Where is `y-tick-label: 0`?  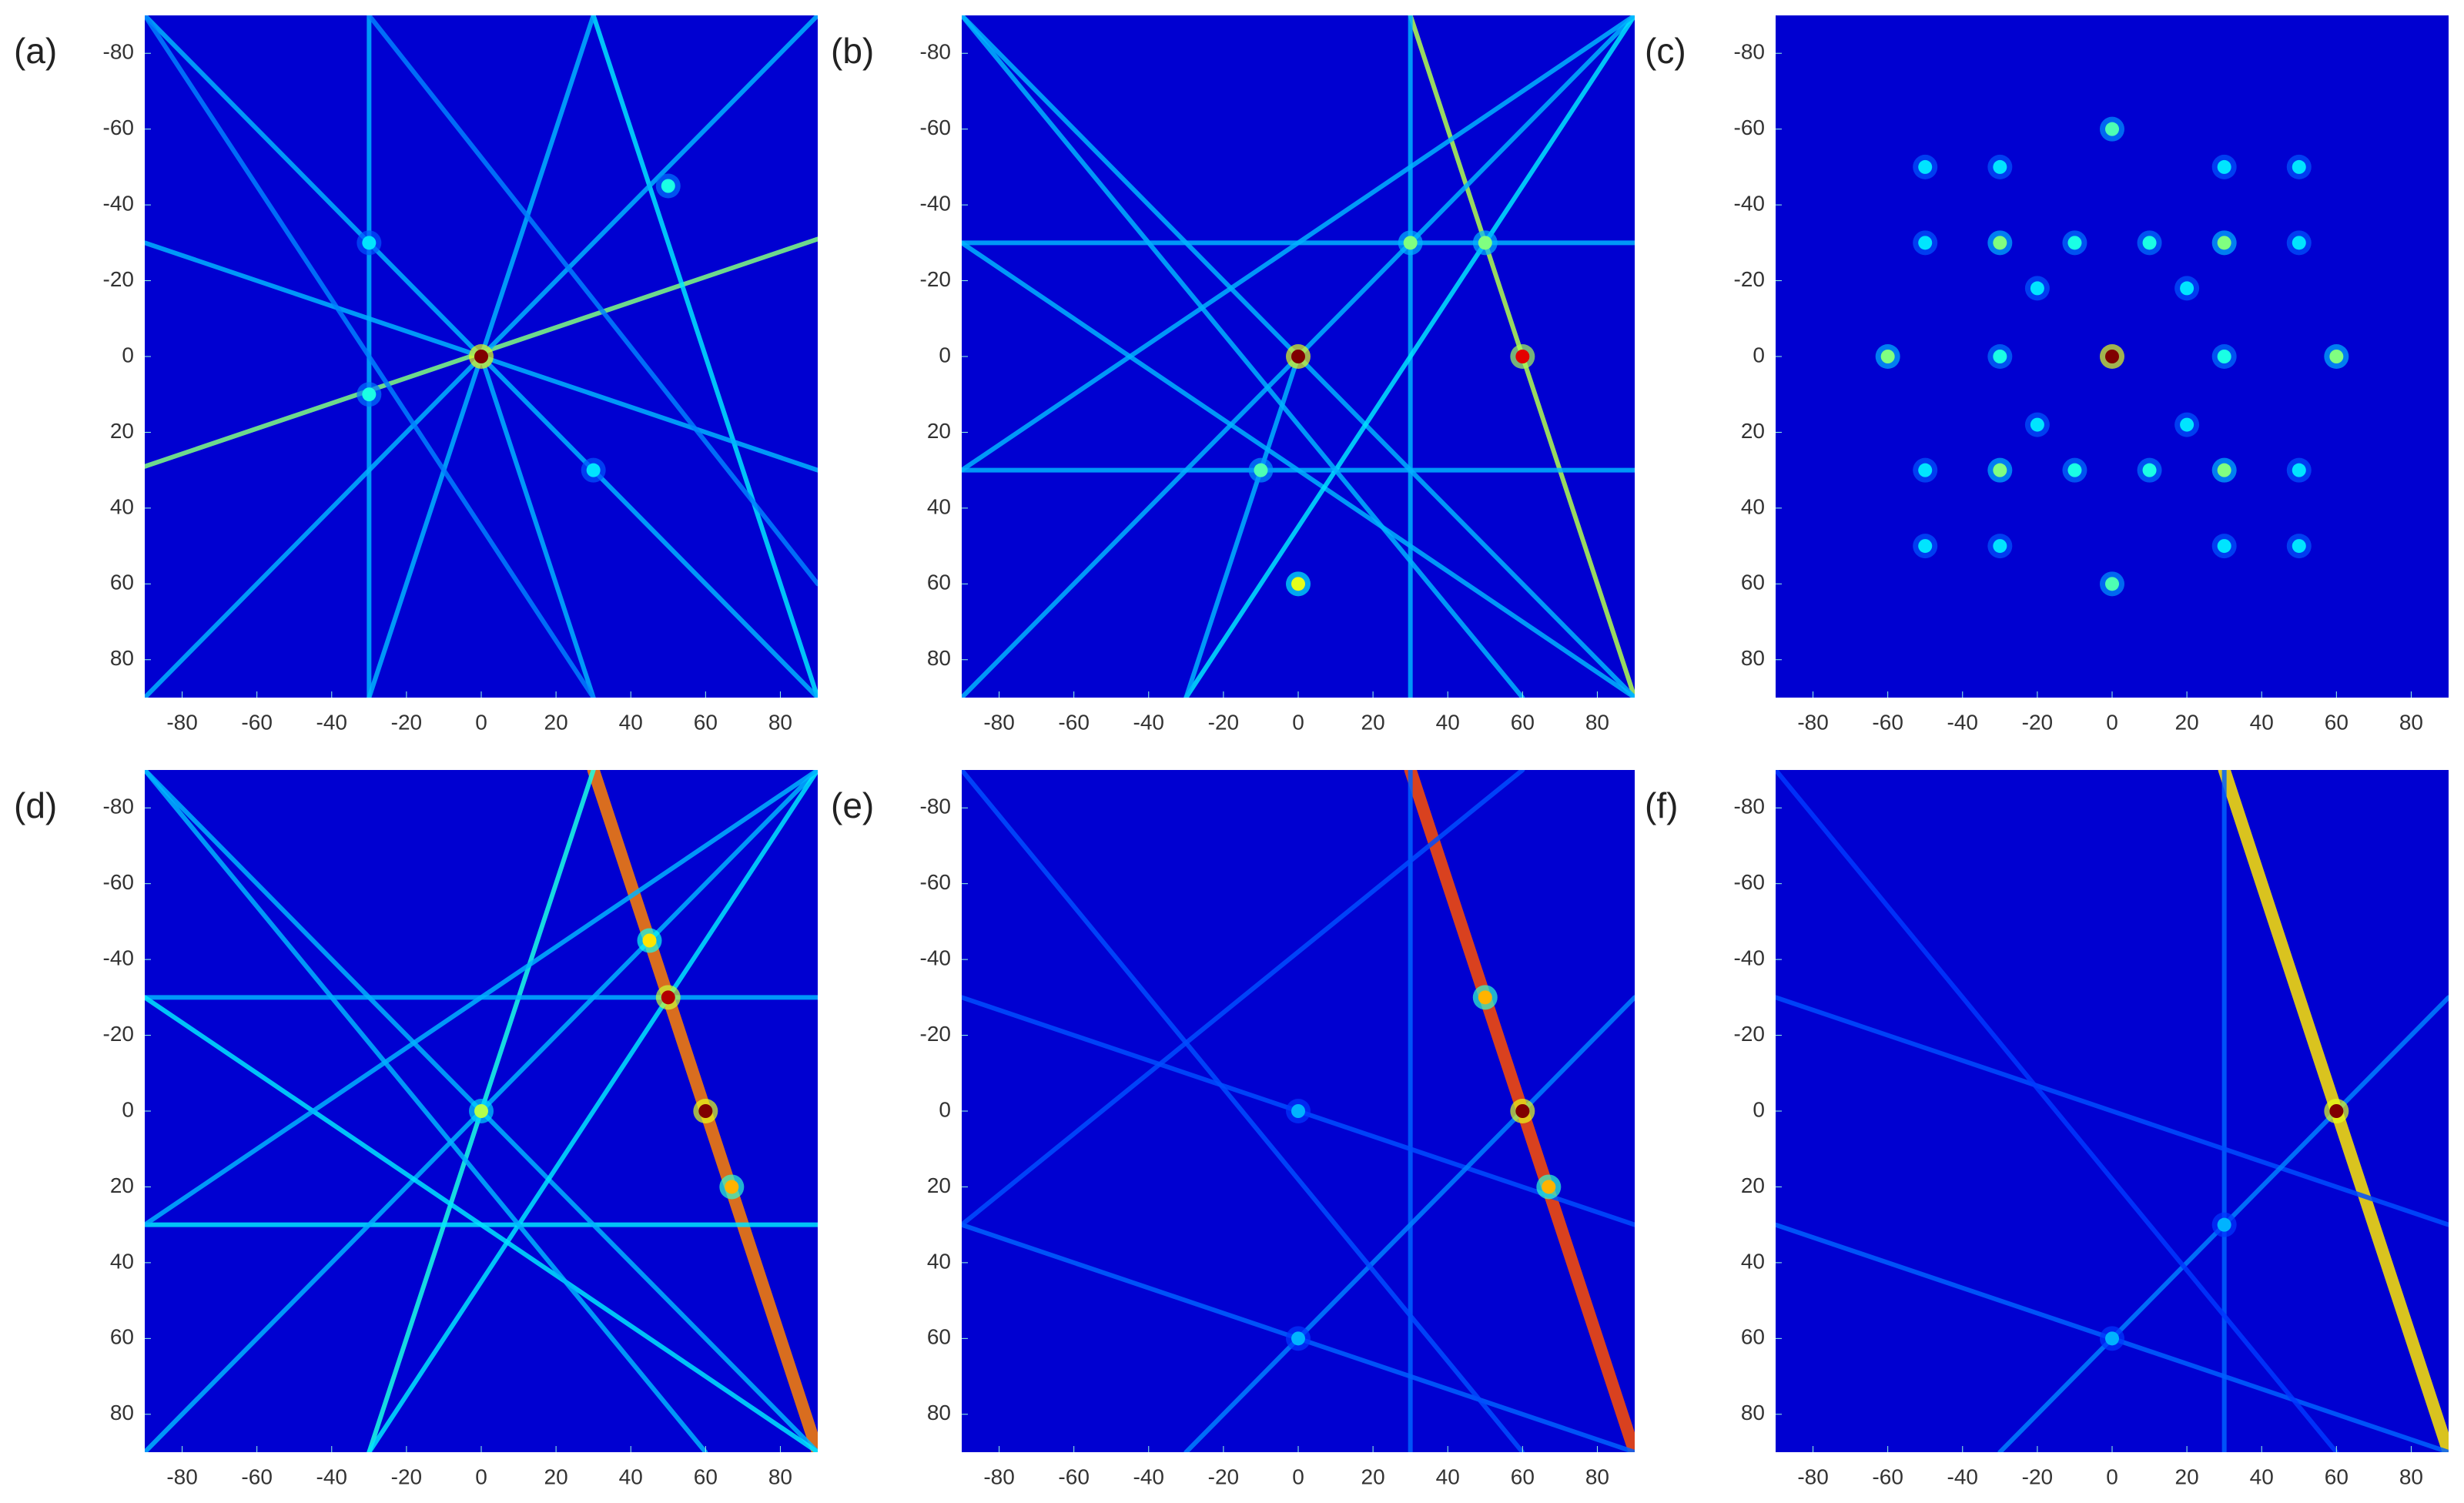
y-tick-label: 0 is located at coordinates (128, 355).